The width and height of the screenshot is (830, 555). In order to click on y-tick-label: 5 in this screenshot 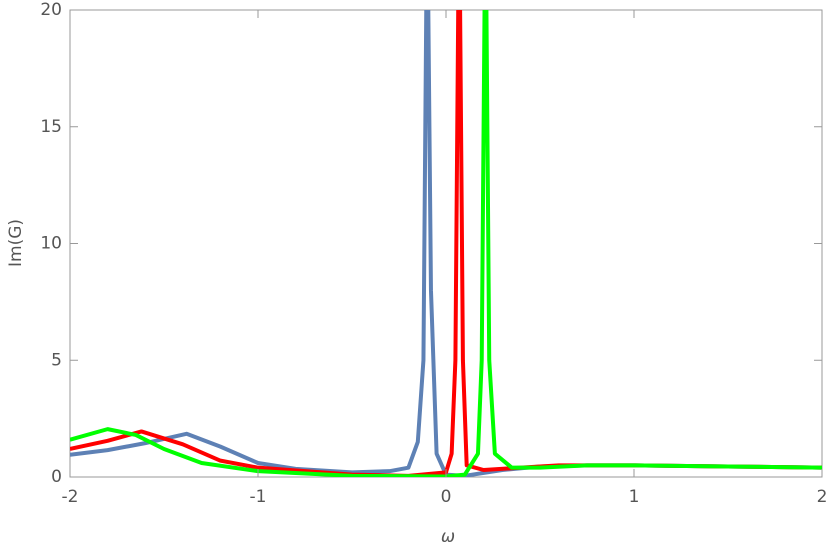, I will do `click(56, 360)`.